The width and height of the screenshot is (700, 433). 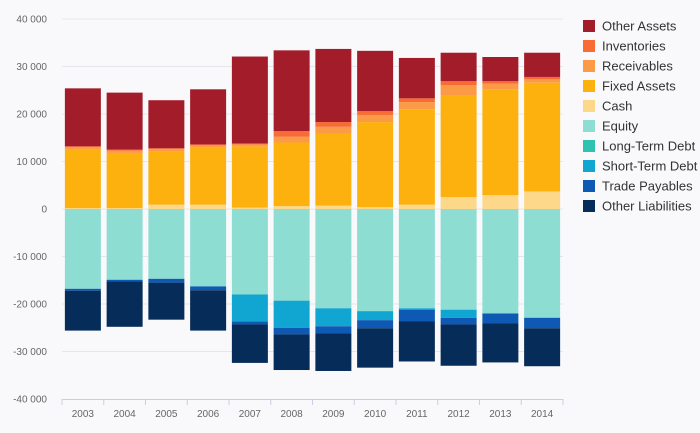 I want to click on x-tick-label: 2004, so click(x=125, y=414).